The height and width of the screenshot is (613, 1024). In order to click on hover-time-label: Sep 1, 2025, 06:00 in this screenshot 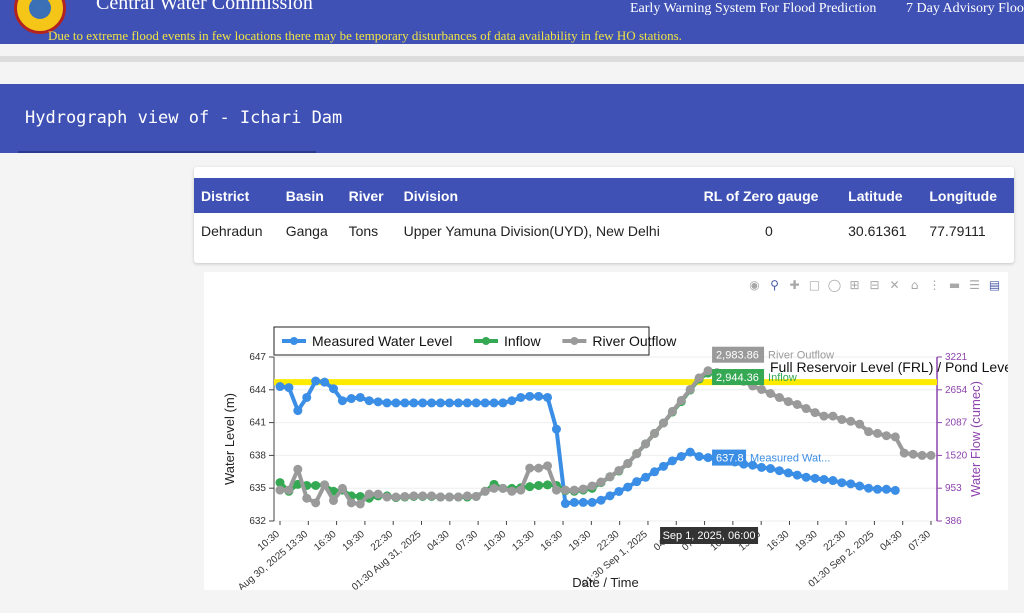, I will do `click(709, 536)`.